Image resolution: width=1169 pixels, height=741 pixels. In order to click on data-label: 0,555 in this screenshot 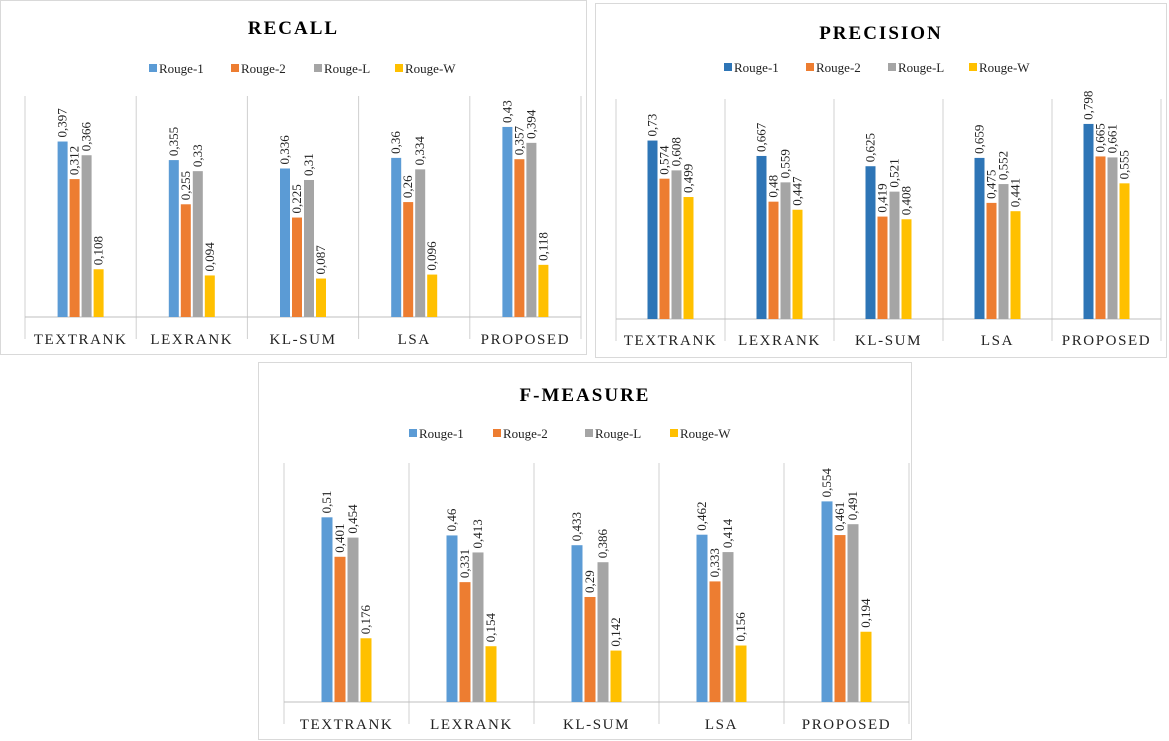, I will do `click(1124, 164)`.